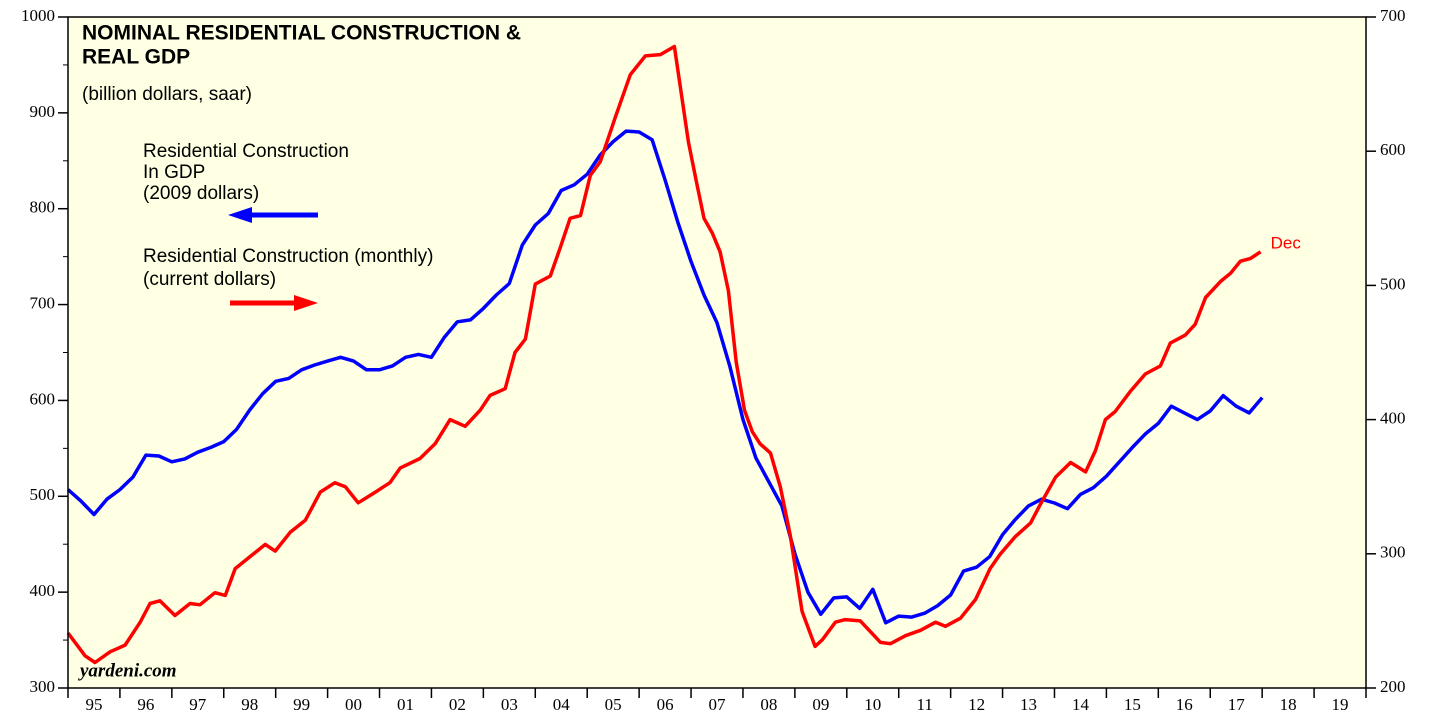 The height and width of the screenshot is (719, 1437). I want to click on y2-tick-label: 300, so click(1393, 552).